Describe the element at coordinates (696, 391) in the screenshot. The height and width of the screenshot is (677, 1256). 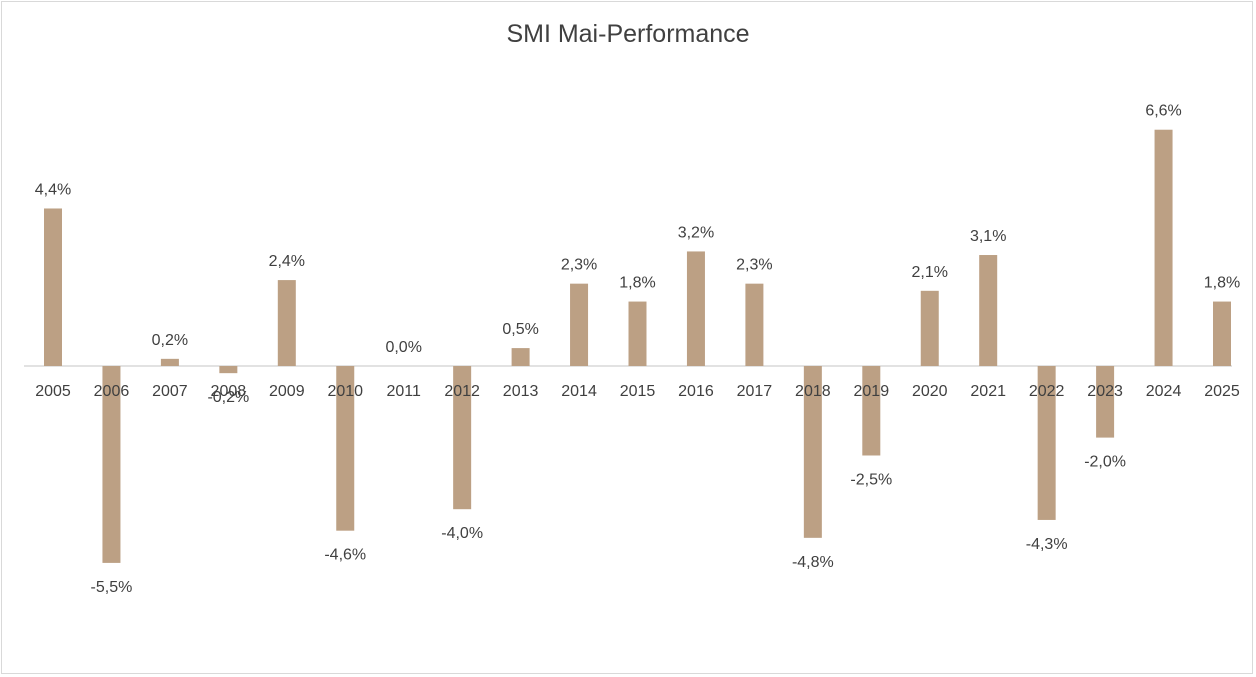
I see `x-tick-label-2016: 2016` at that location.